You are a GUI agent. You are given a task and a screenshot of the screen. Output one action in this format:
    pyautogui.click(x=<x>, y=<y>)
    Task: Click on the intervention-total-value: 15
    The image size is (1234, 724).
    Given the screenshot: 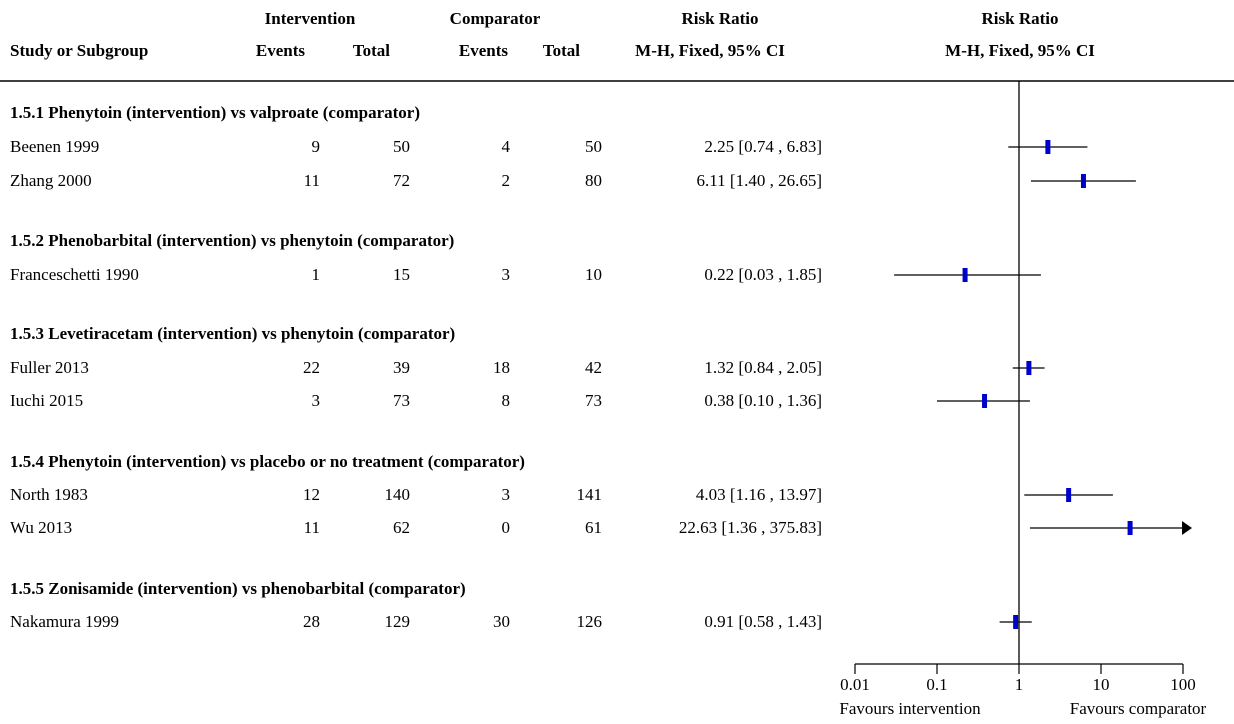 What is the action you would take?
    pyautogui.click(x=401, y=274)
    